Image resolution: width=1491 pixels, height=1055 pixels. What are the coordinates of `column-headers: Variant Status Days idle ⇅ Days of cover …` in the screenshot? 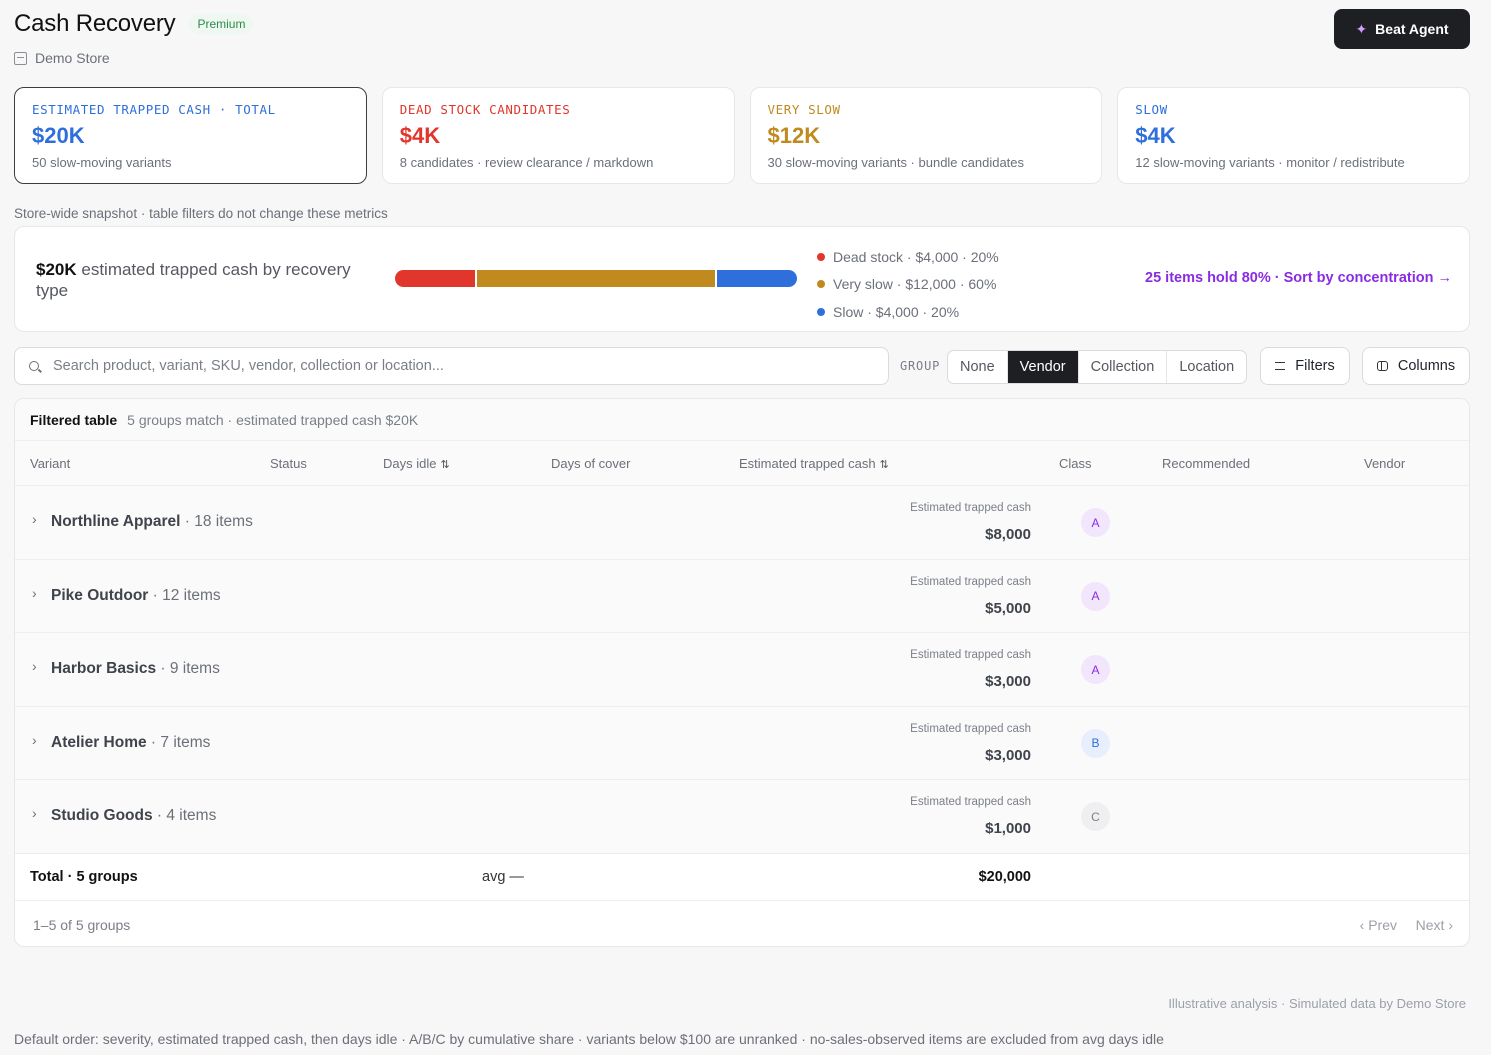 It's located at (742, 463).